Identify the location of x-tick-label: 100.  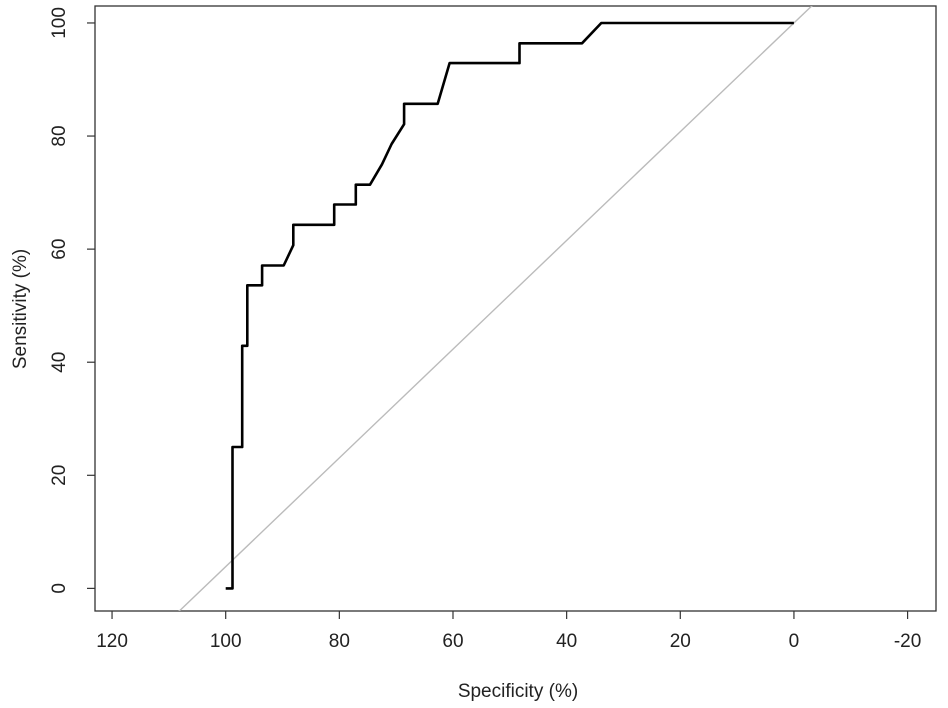
(226, 641).